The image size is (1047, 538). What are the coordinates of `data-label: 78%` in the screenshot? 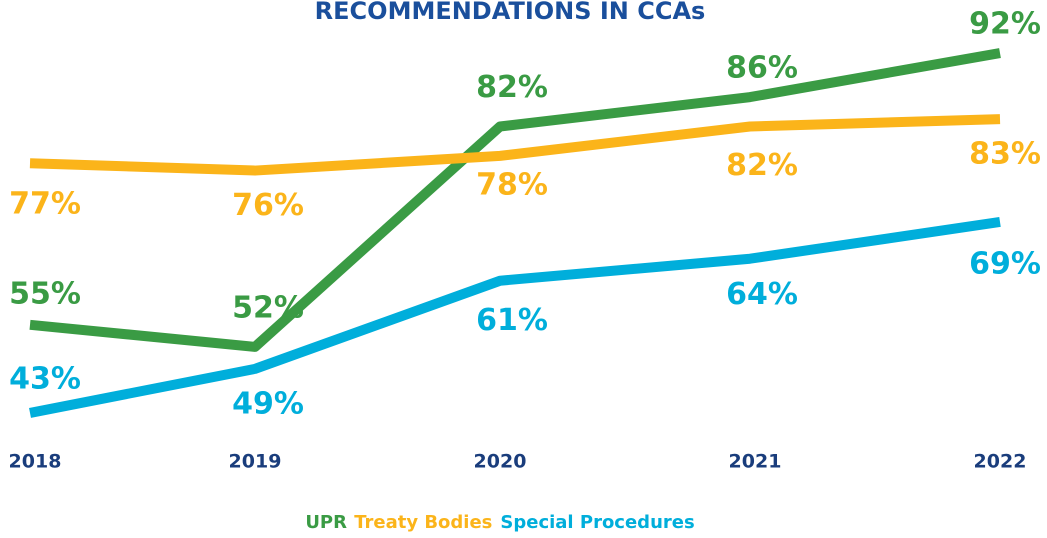 It's located at (512, 184).